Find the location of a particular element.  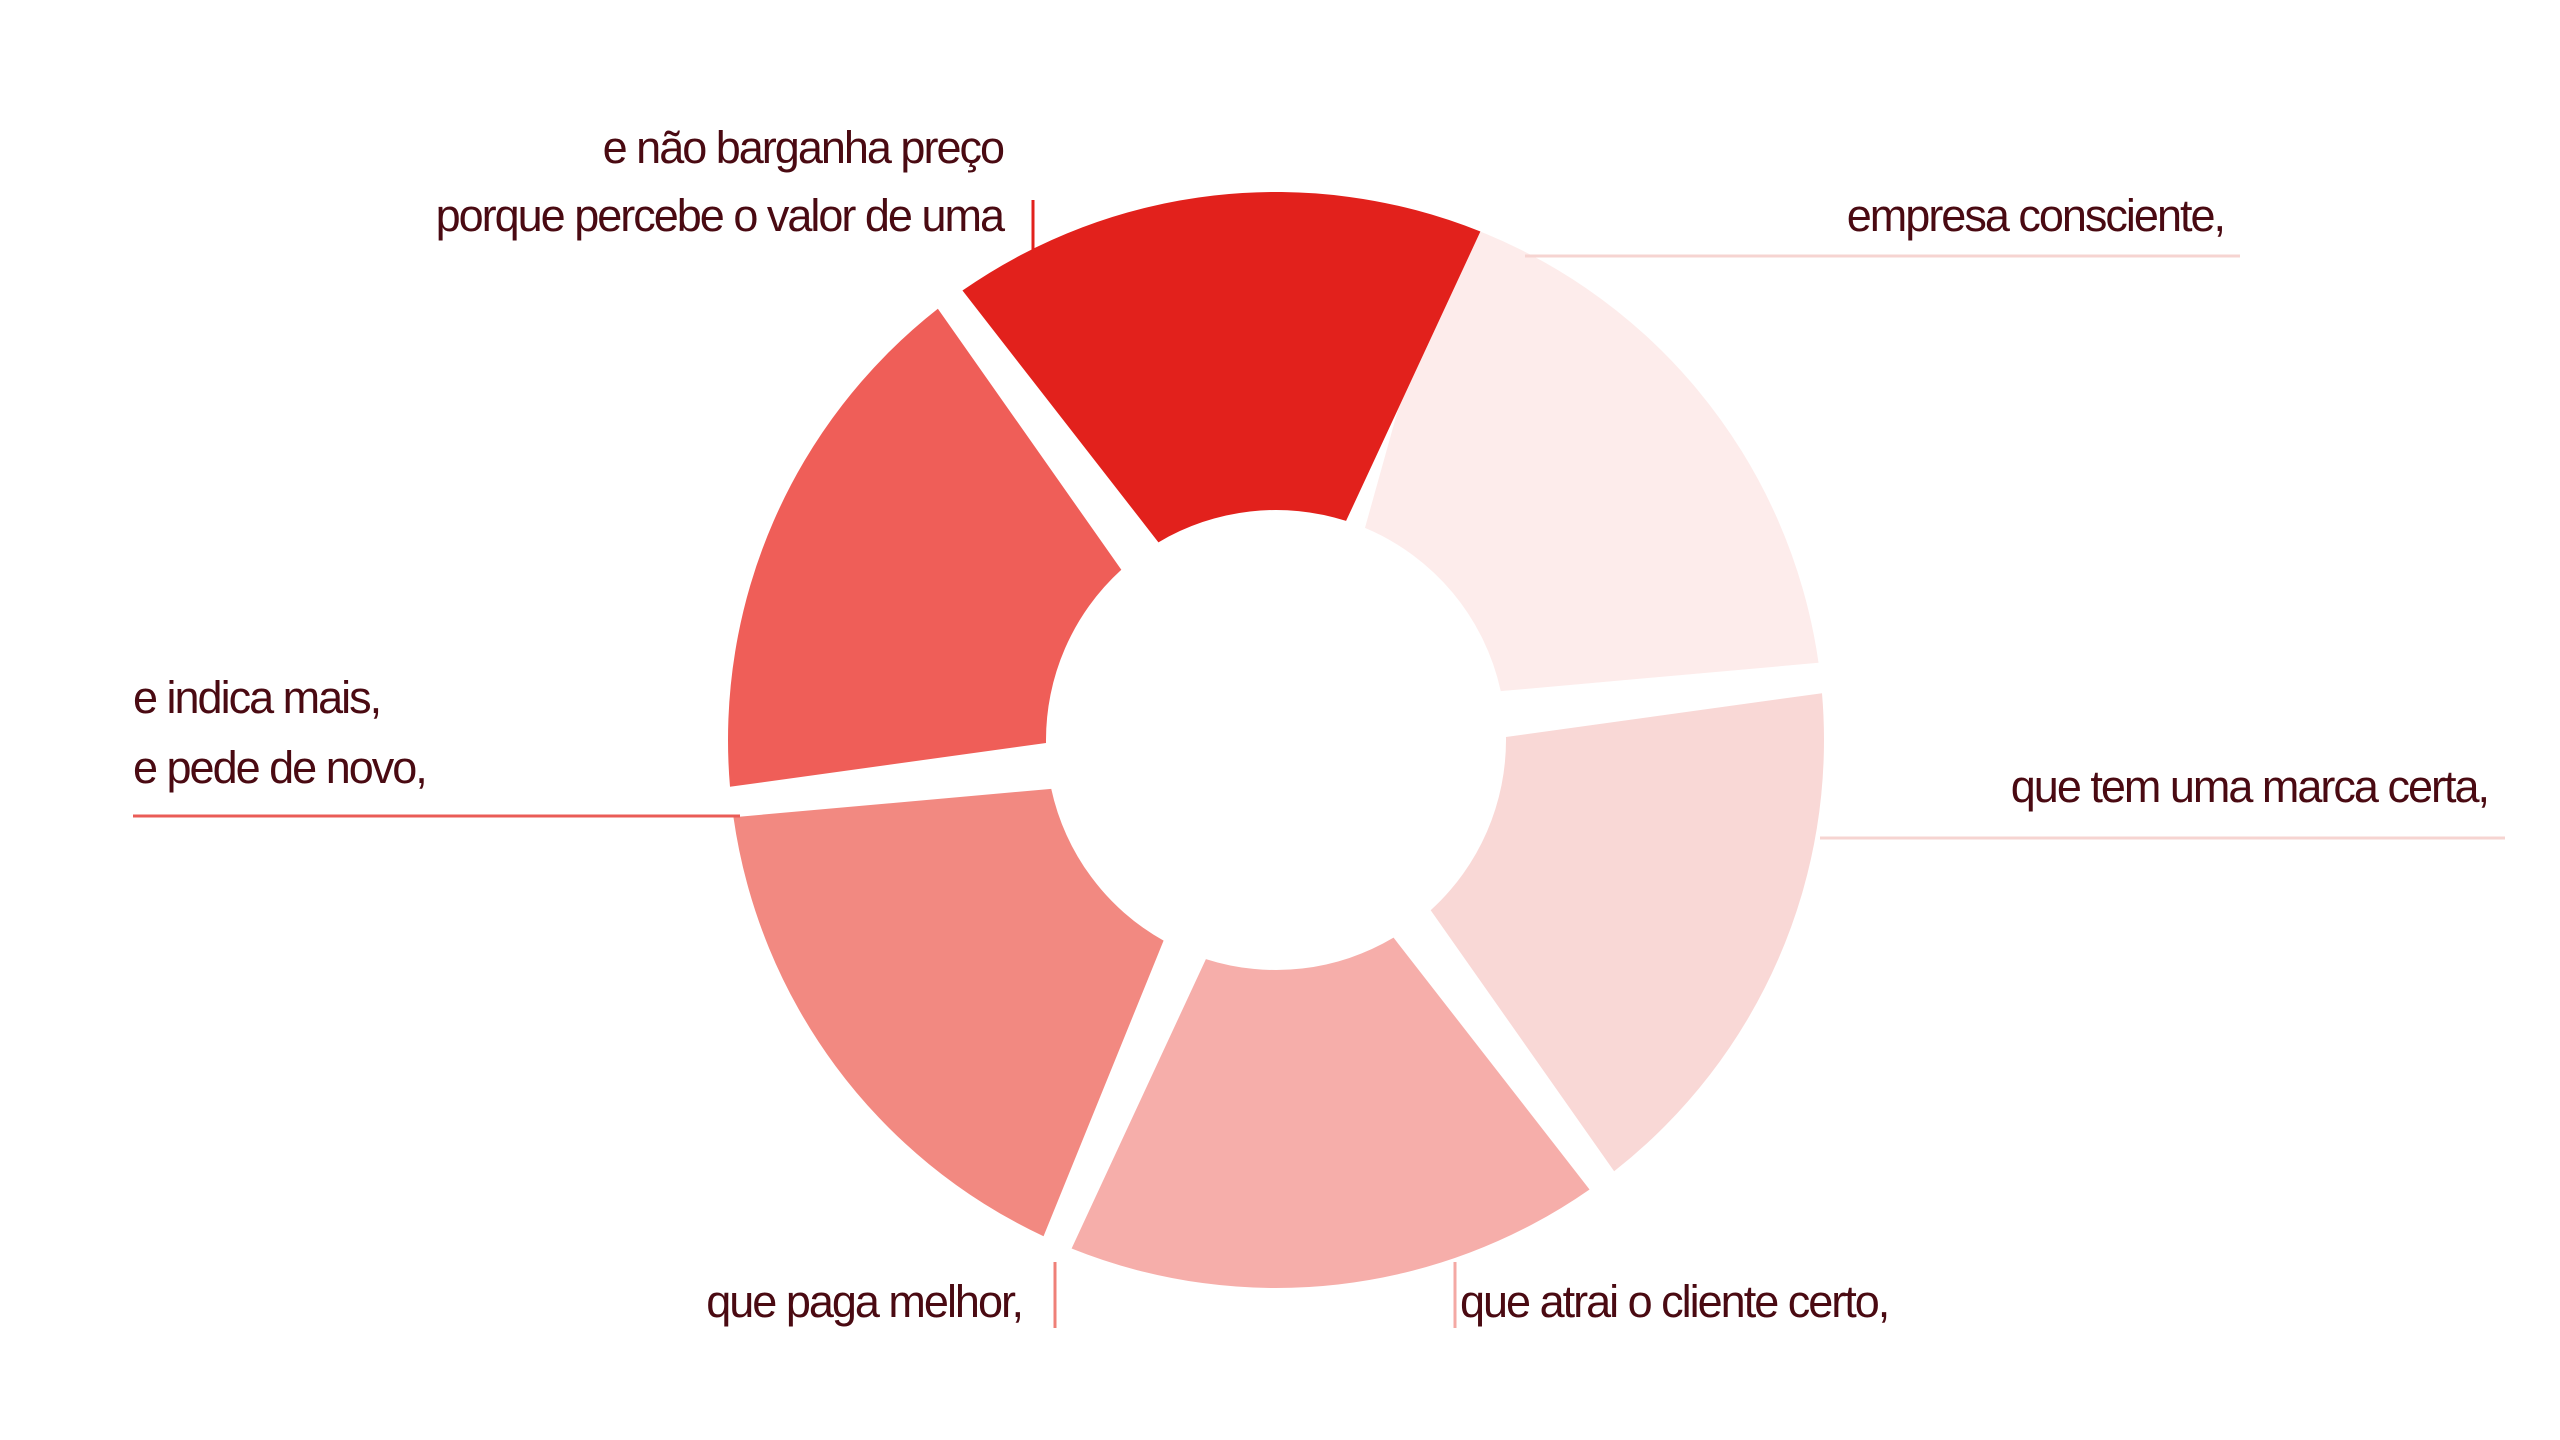

label-indica-mais-line-1: e indica mais, is located at coordinates (256, 697).